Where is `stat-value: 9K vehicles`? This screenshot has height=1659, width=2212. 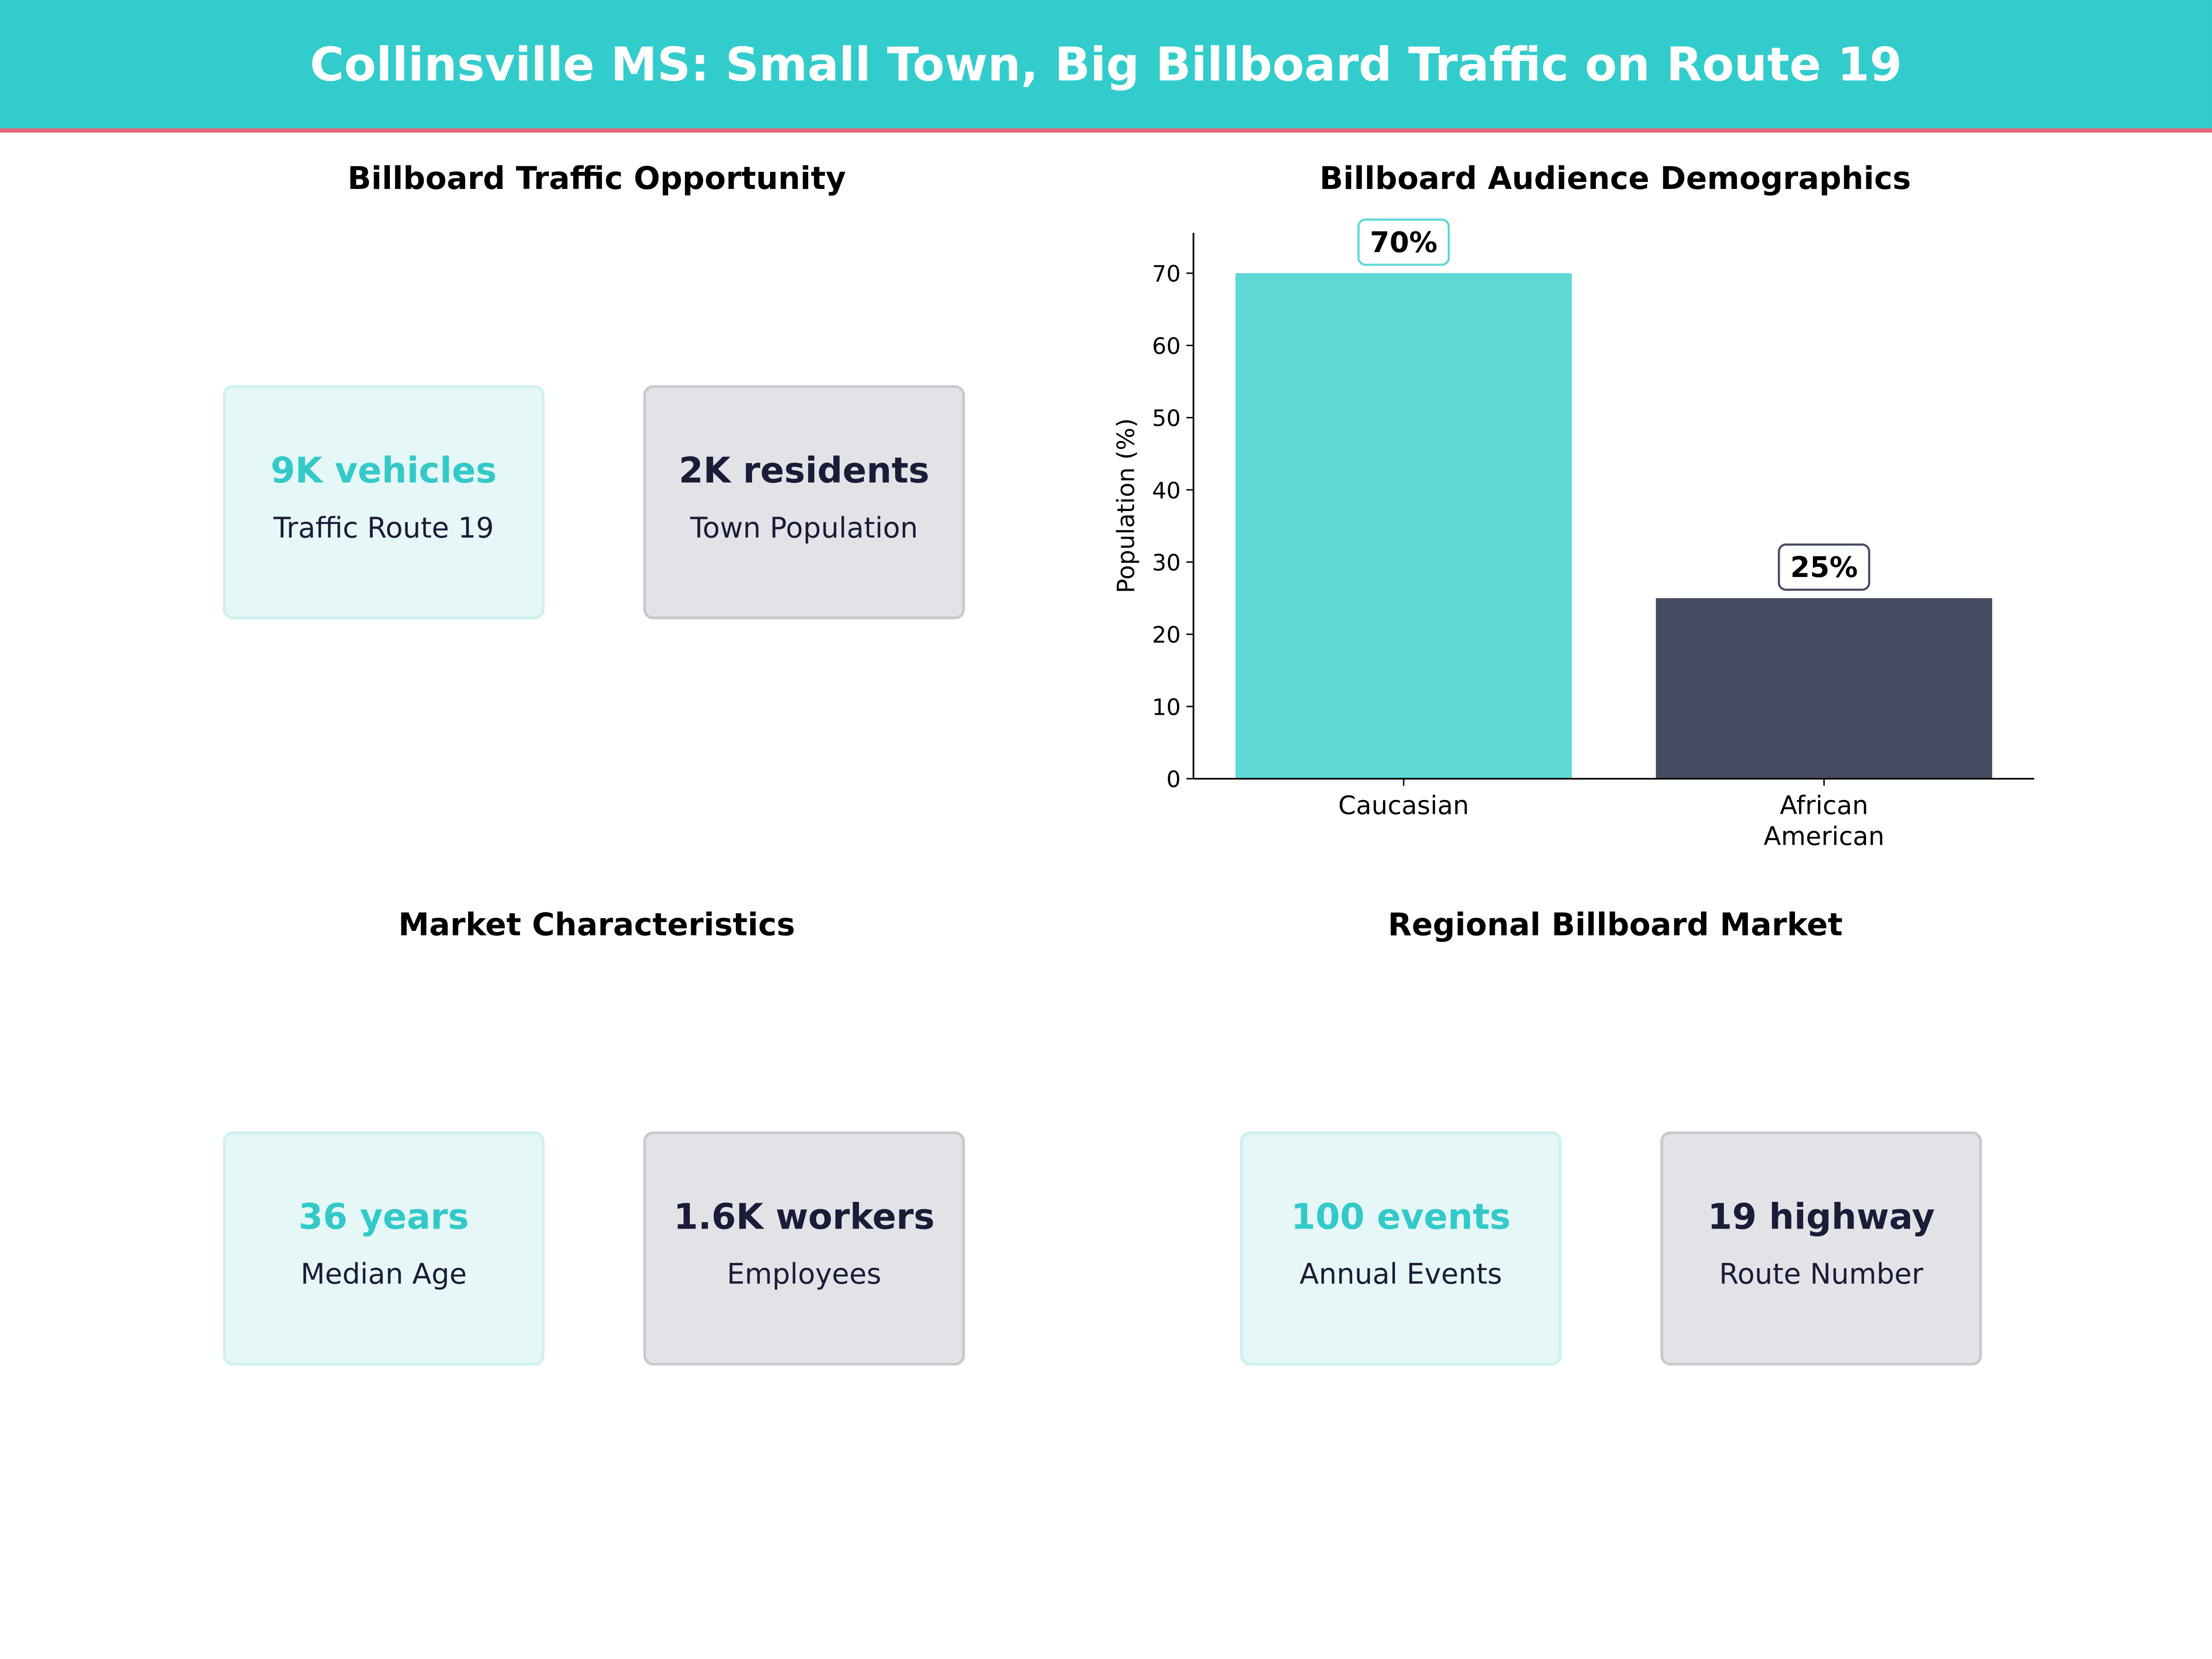 stat-value: 9K vehicles is located at coordinates (384, 470).